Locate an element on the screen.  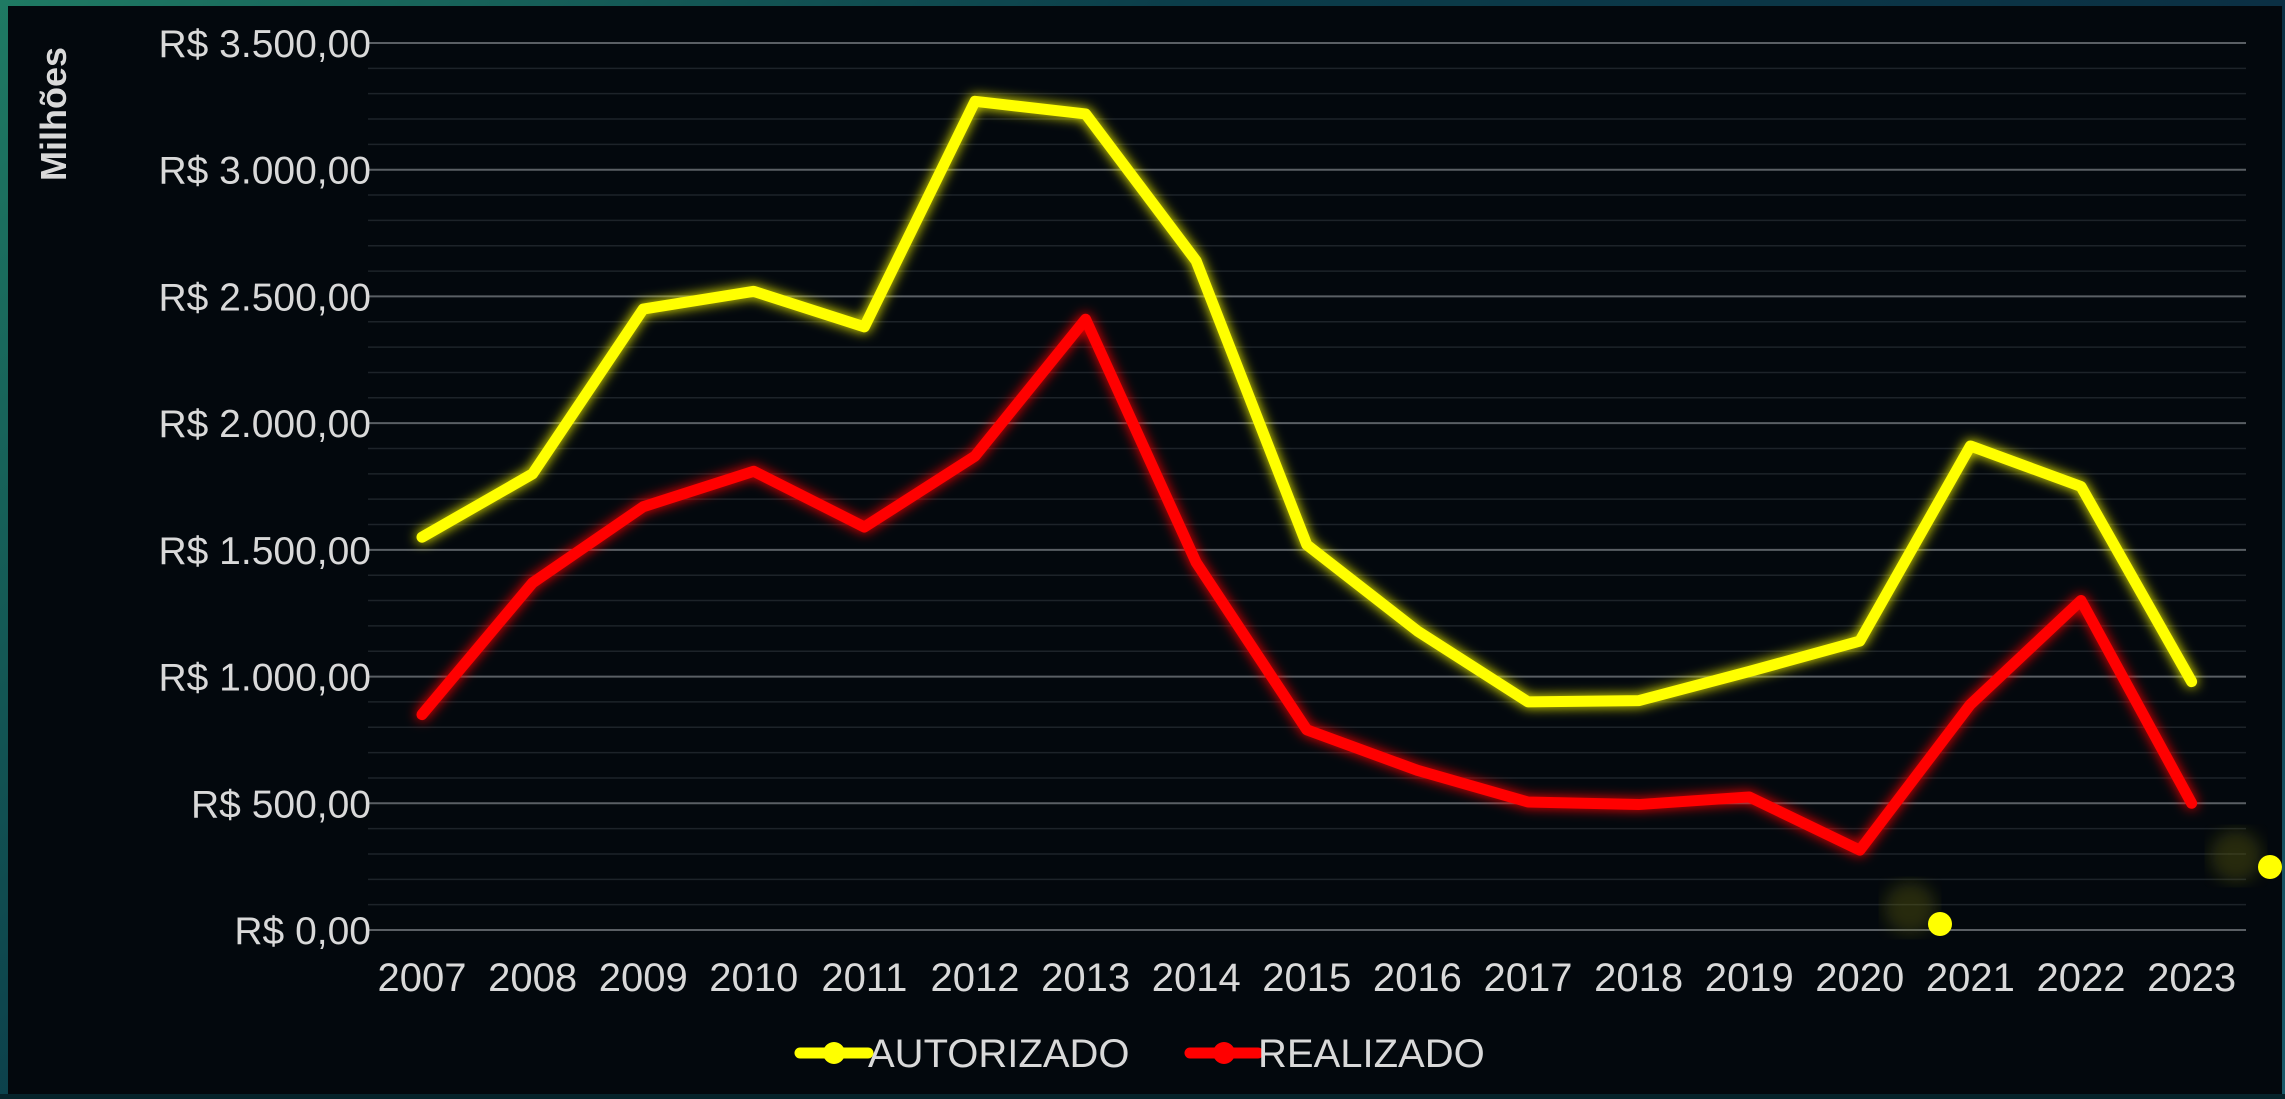
x-tick-label: 2019 is located at coordinates (1749, 978).